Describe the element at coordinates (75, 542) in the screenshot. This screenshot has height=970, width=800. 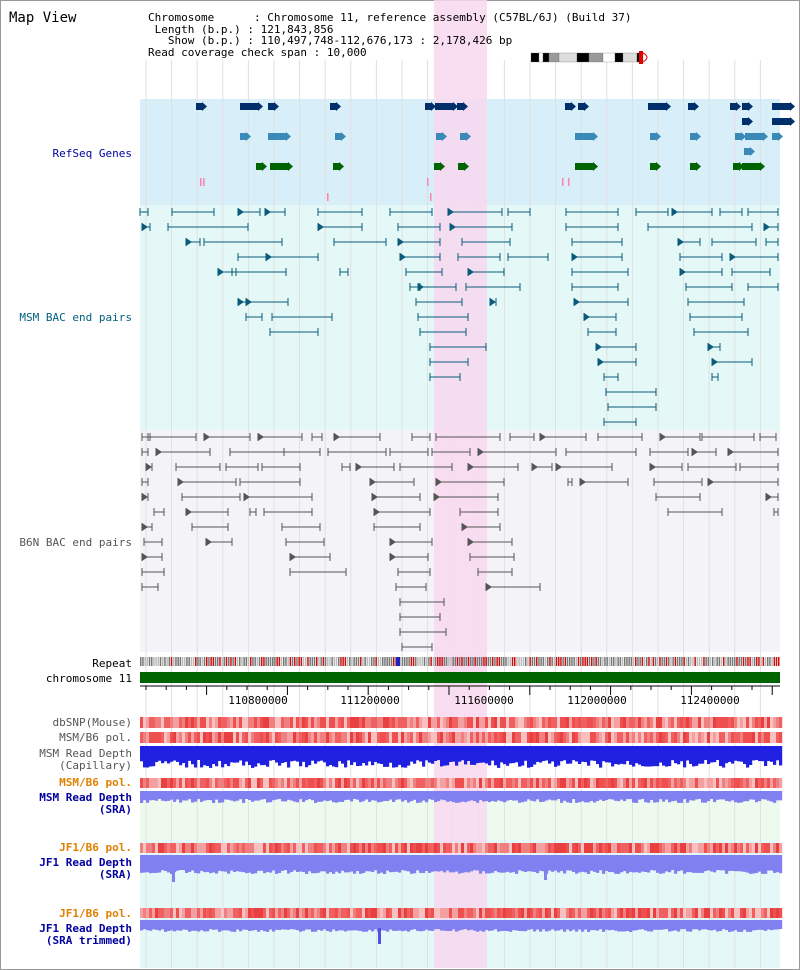
I see `track-label-b6n-bac: B6N BAC end pairs` at that location.